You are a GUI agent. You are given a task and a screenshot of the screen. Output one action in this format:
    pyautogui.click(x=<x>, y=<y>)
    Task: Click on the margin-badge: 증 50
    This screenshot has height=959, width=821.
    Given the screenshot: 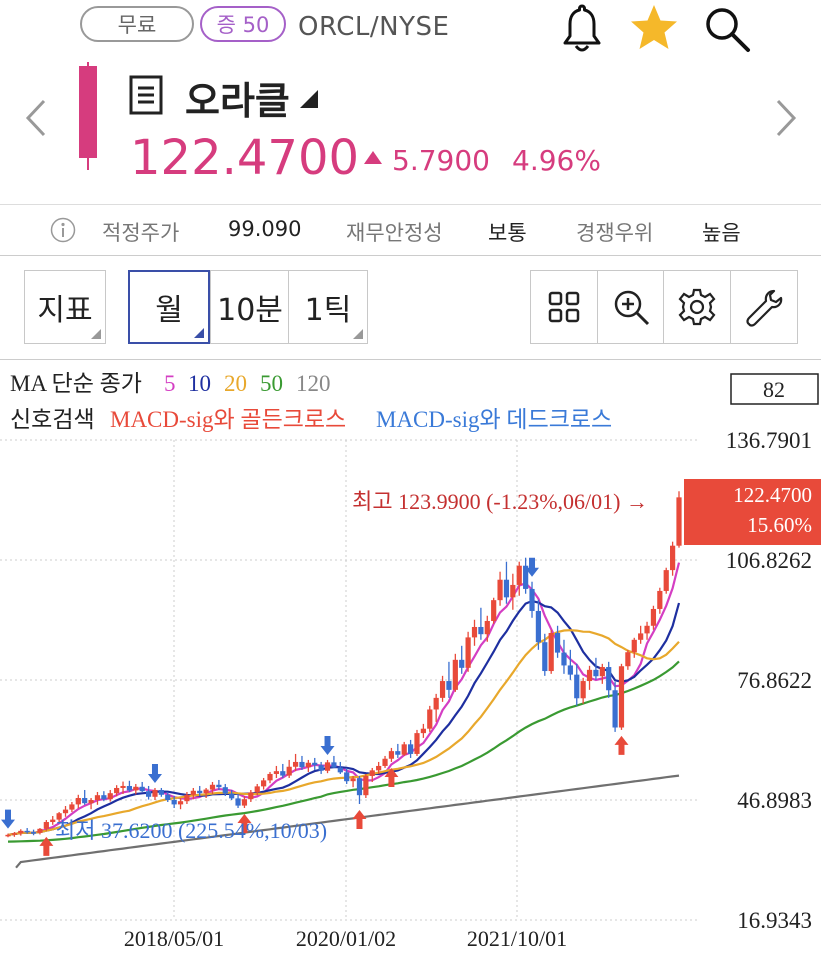 What is the action you would take?
    pyautogui.click(x=243, y=24)
    